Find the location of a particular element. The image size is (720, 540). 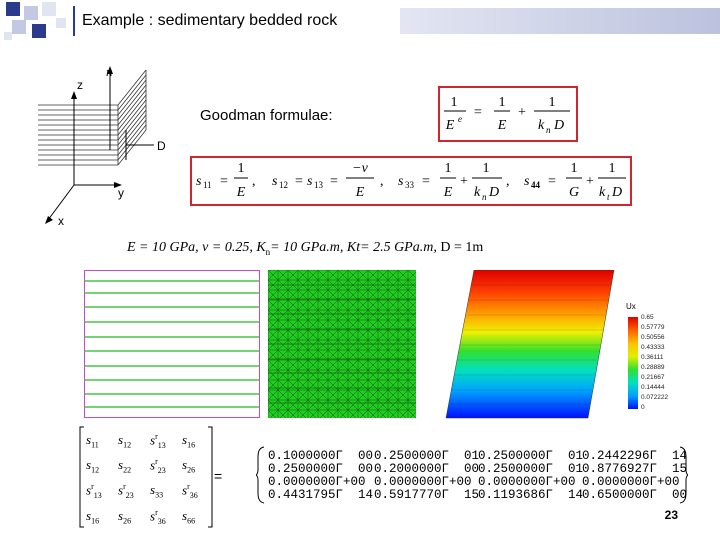

s33-ksub: n is located at coordinates (484, 197).